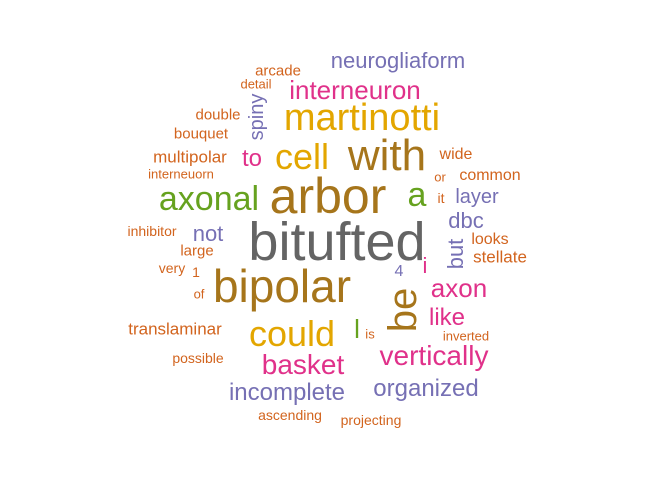 The height and width of the screenshot is (480, 672). Describe the element at coordinates (417, 195) in the screenshot. I see `word-a: a` at that location.